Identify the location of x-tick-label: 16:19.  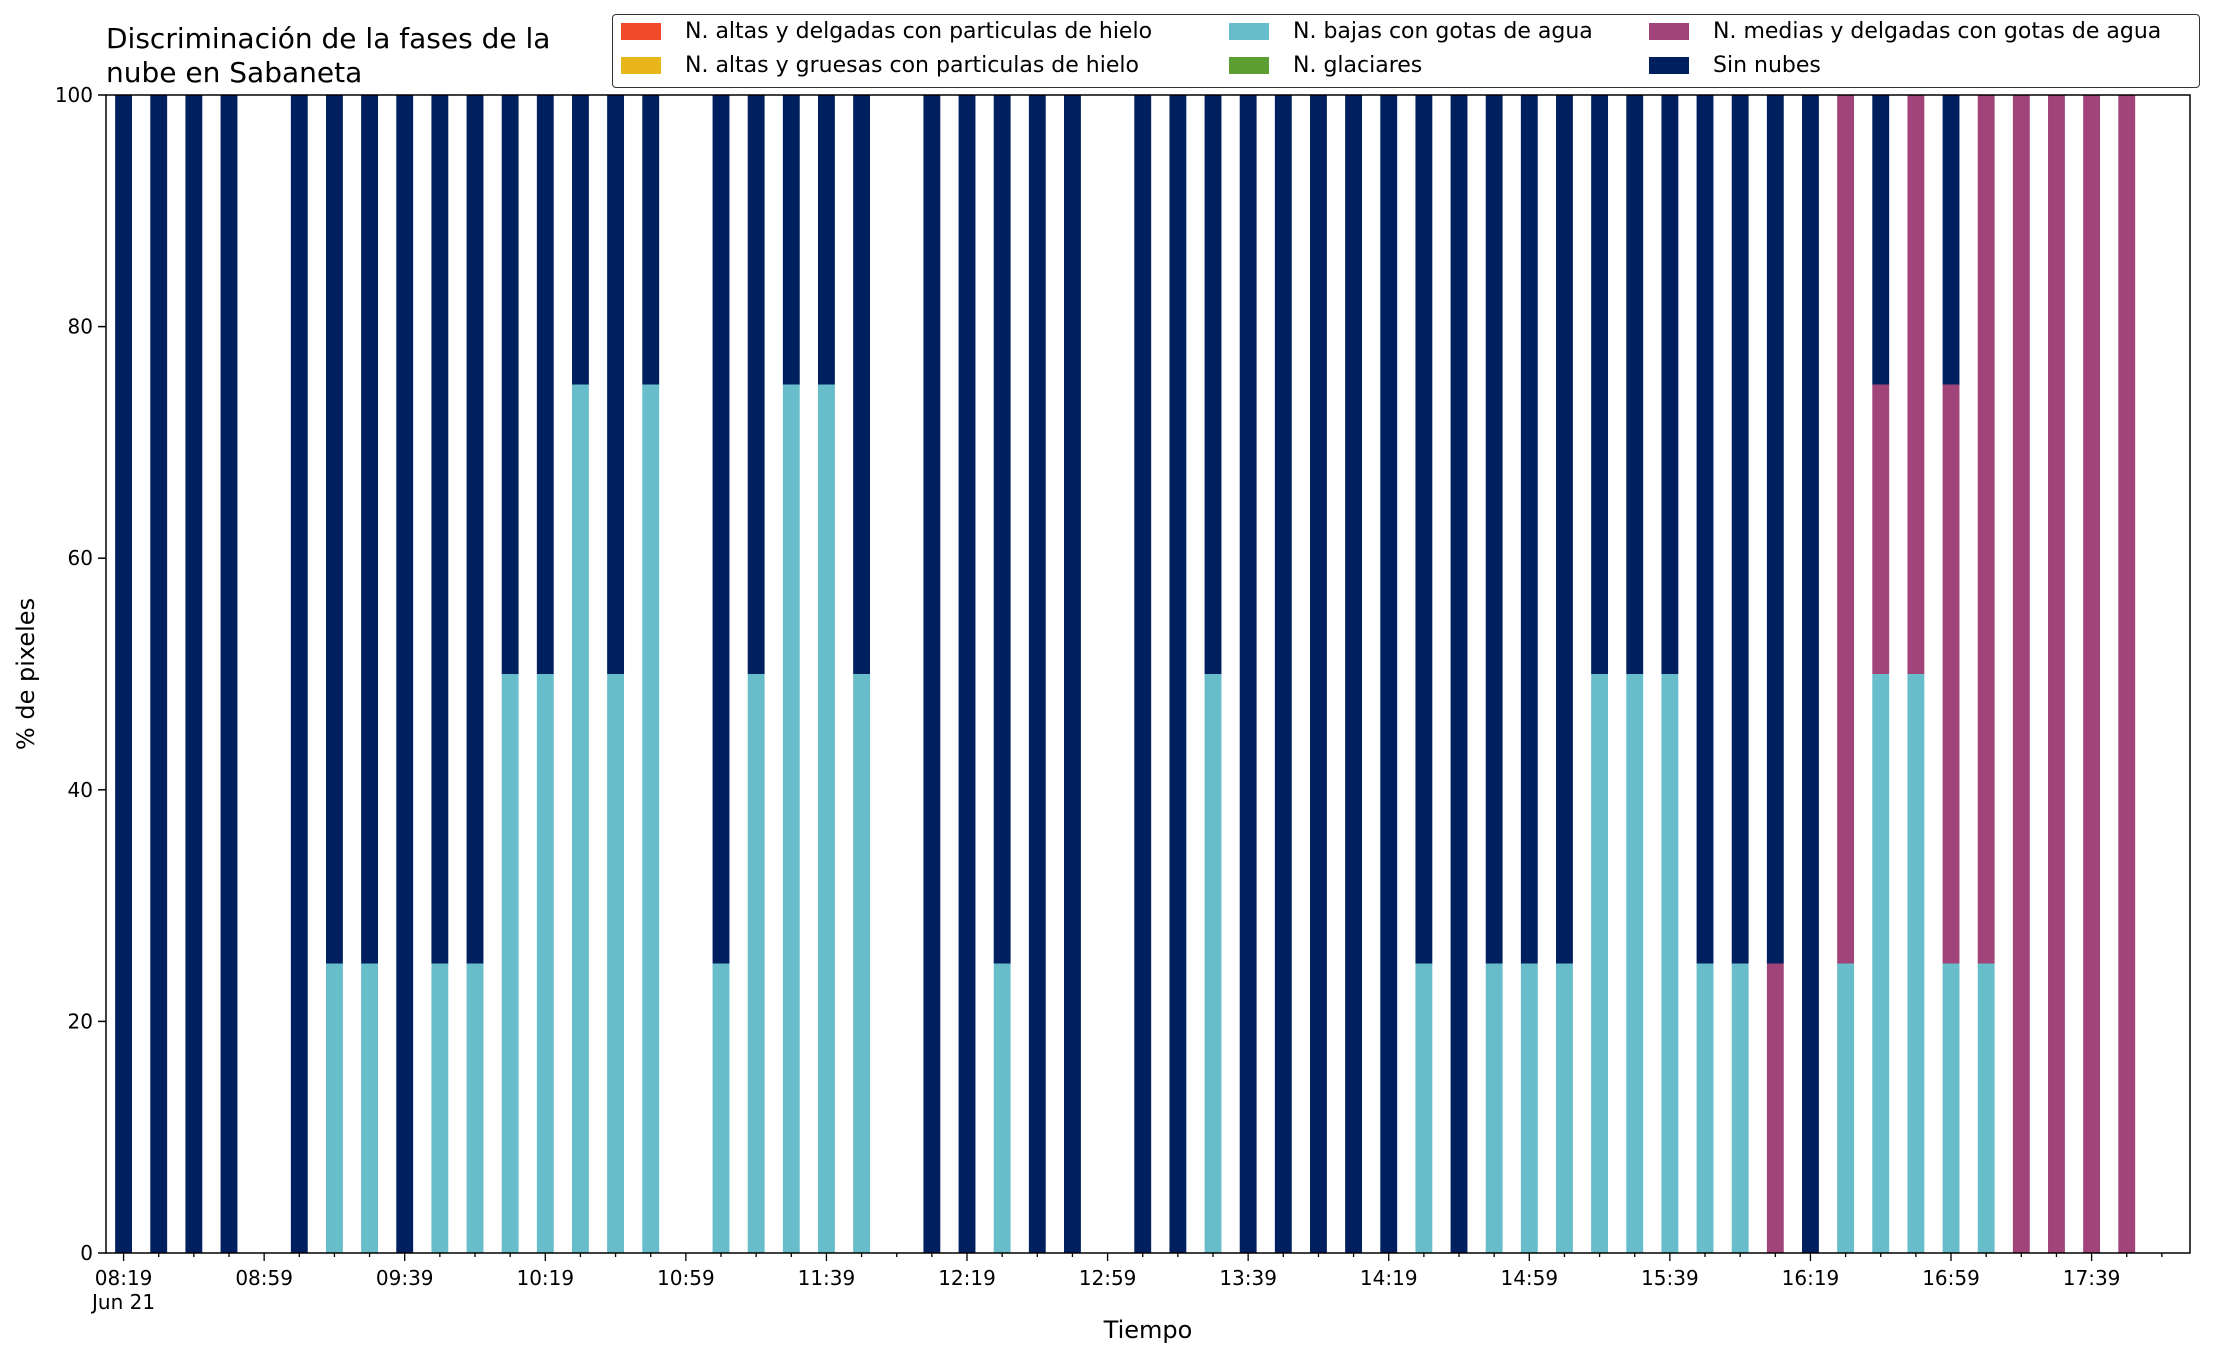
(1811, 1278).